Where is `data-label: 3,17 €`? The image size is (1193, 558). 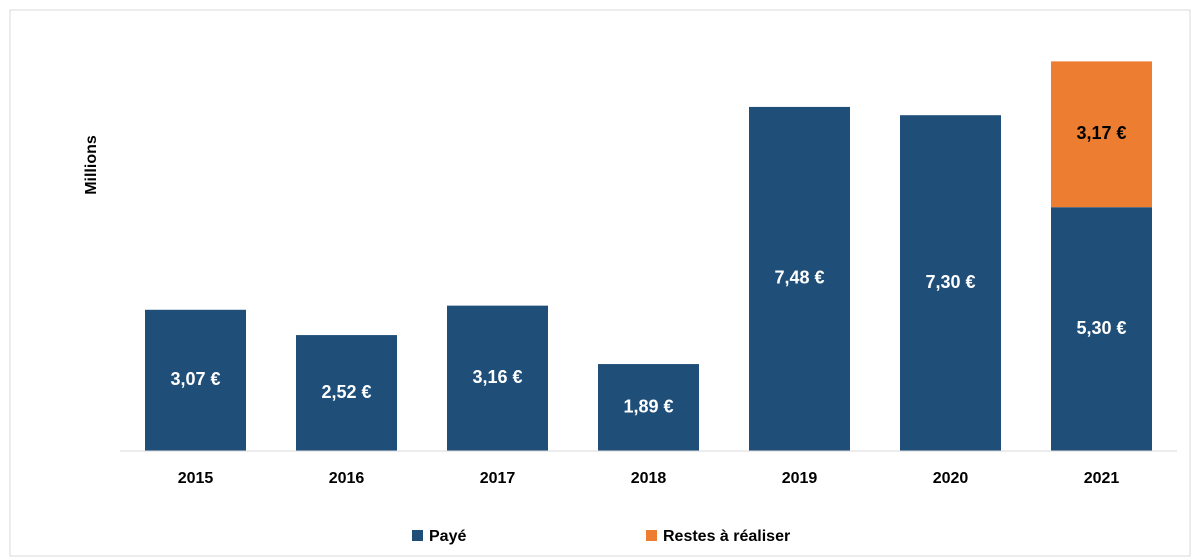
data-label: 3,17 € is located at coordinates (1101, 133).